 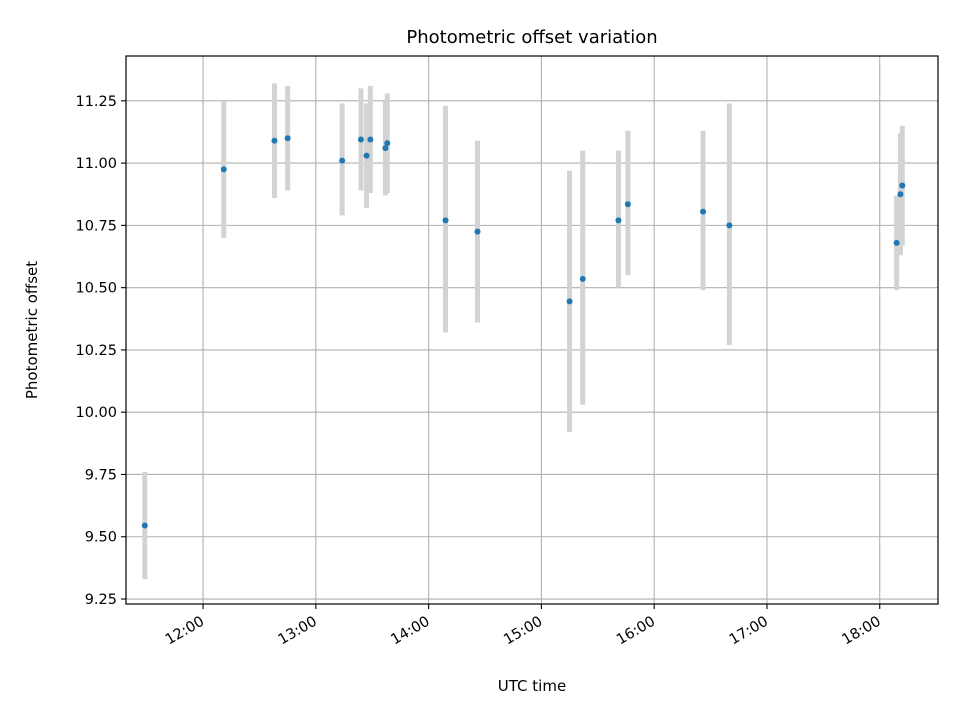 I want to click on y-tick-label: 11.25, so click(x=96, y=102).